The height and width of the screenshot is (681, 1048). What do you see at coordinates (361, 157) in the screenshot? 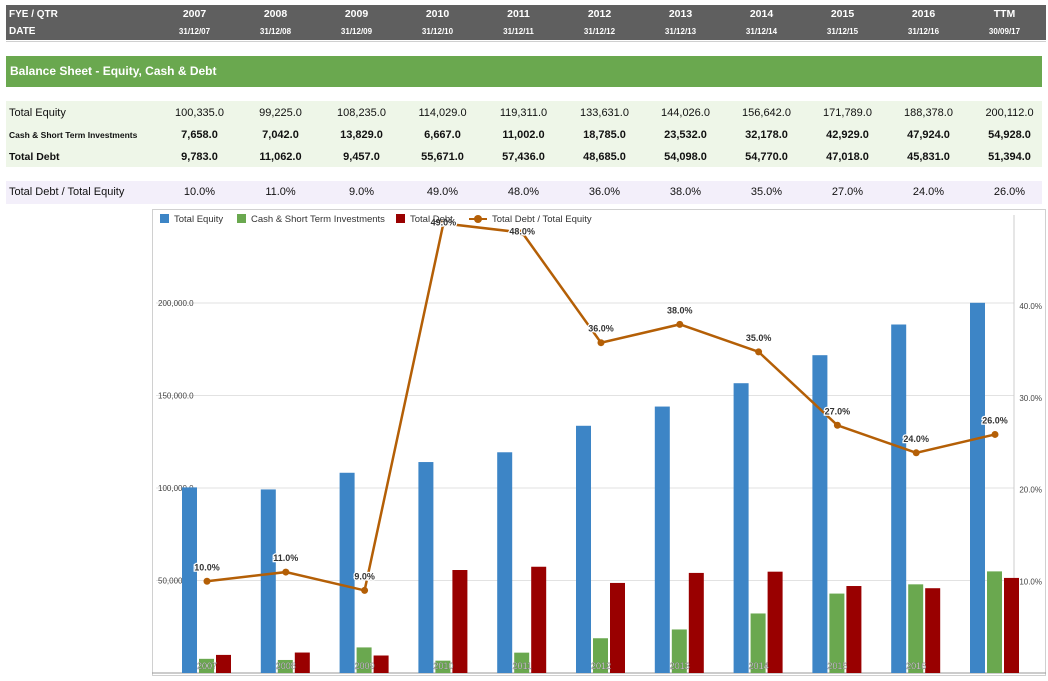
I see `table-cell: 9,457.0` at bounding box center [361, 157].